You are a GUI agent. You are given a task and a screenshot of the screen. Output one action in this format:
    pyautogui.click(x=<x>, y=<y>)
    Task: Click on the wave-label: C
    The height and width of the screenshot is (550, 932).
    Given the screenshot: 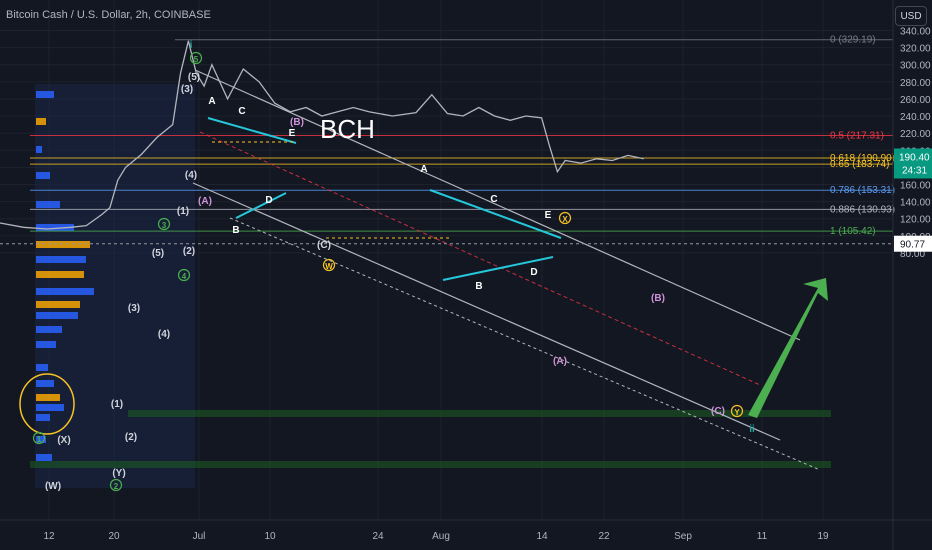 What is the action you would take?
    pyautogui.click(x=241, y=111)
    